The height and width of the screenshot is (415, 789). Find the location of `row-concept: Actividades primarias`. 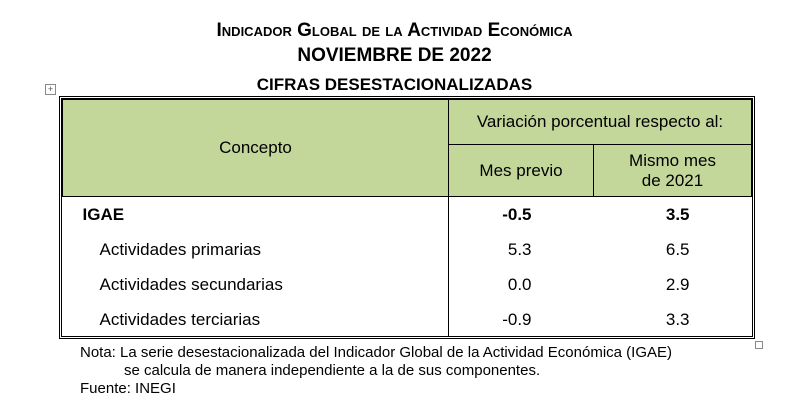

row-concept: Actividades primarias is located at coordinates (255, 249).